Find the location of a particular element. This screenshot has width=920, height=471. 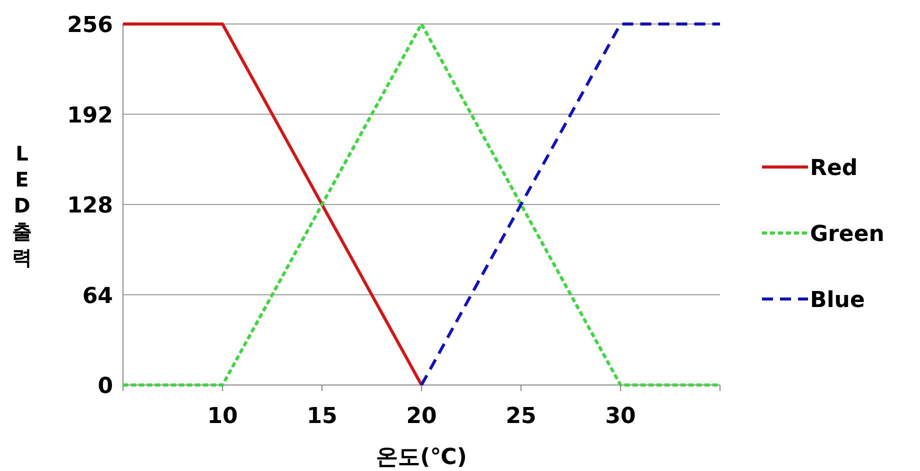

x-tick-label: 30 is located at coordinates (620, 416).